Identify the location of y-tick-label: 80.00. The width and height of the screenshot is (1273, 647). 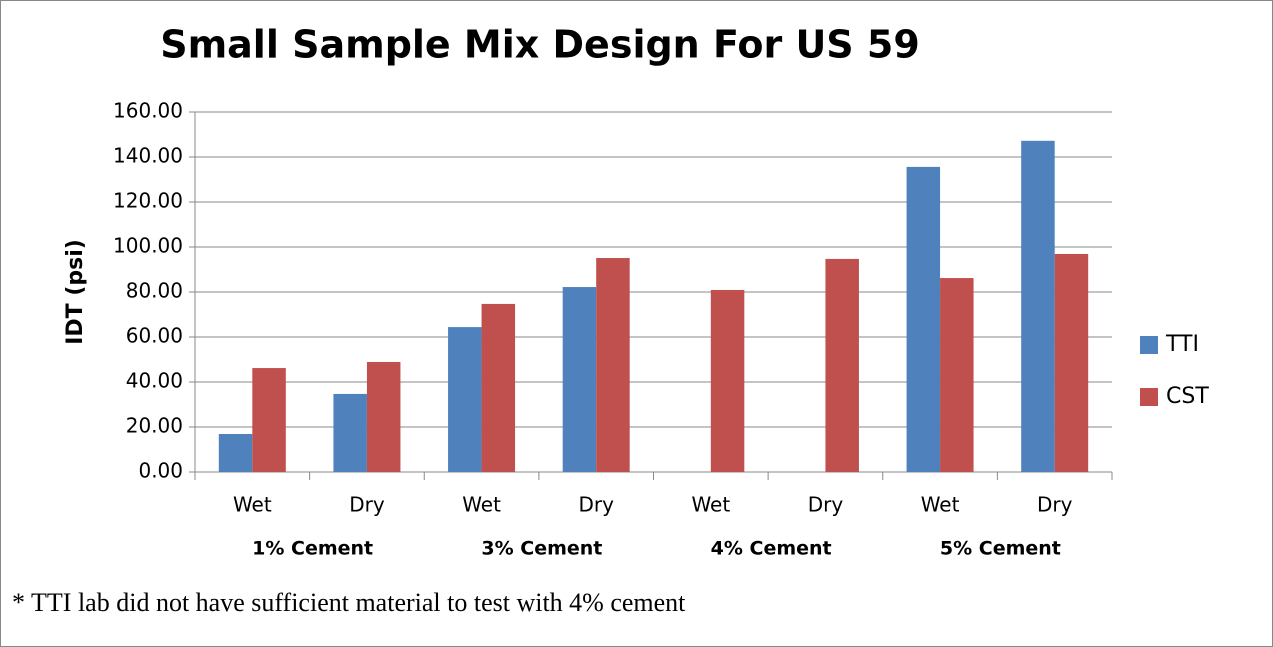
(154, 291).